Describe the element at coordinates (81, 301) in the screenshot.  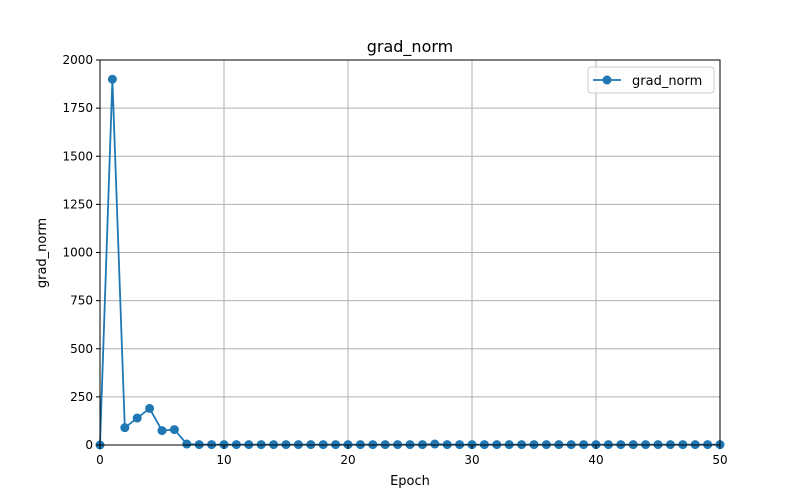
I see `y-tick-label-3: 750` at that location.